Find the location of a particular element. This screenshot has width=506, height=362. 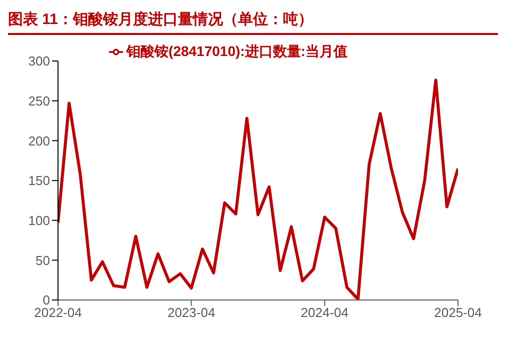

x-tick-label: 2022-04 is located at coordinates (58, 312).